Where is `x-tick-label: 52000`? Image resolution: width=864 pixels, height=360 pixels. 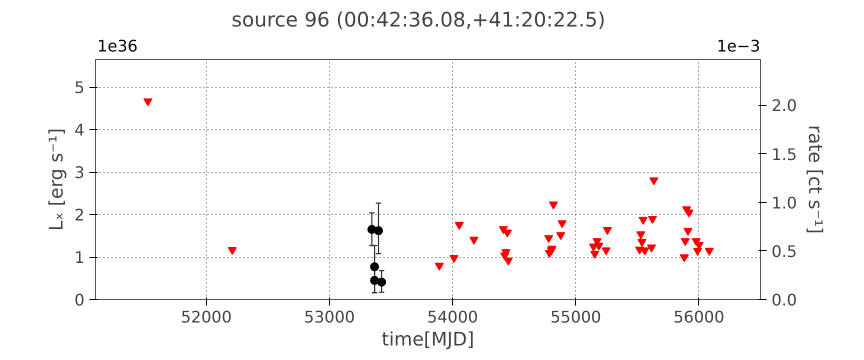
x-tick-label: 52000 is located at coordinates (206, 317).